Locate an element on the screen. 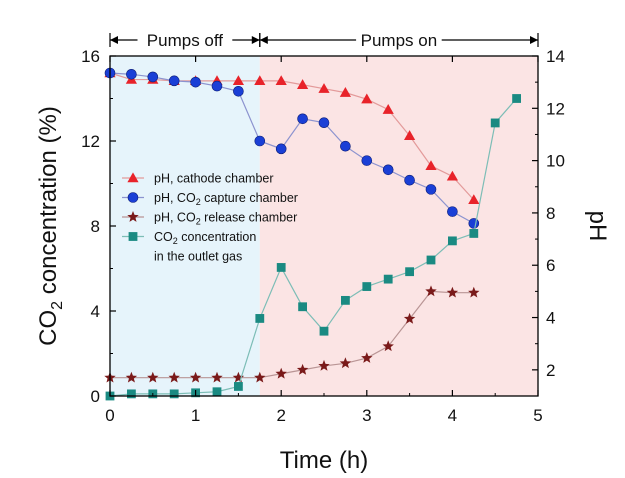 This screenshot has height=478, width=625. annotation-label-pumps-off: Pumps off is located at coordinates (185, 40).